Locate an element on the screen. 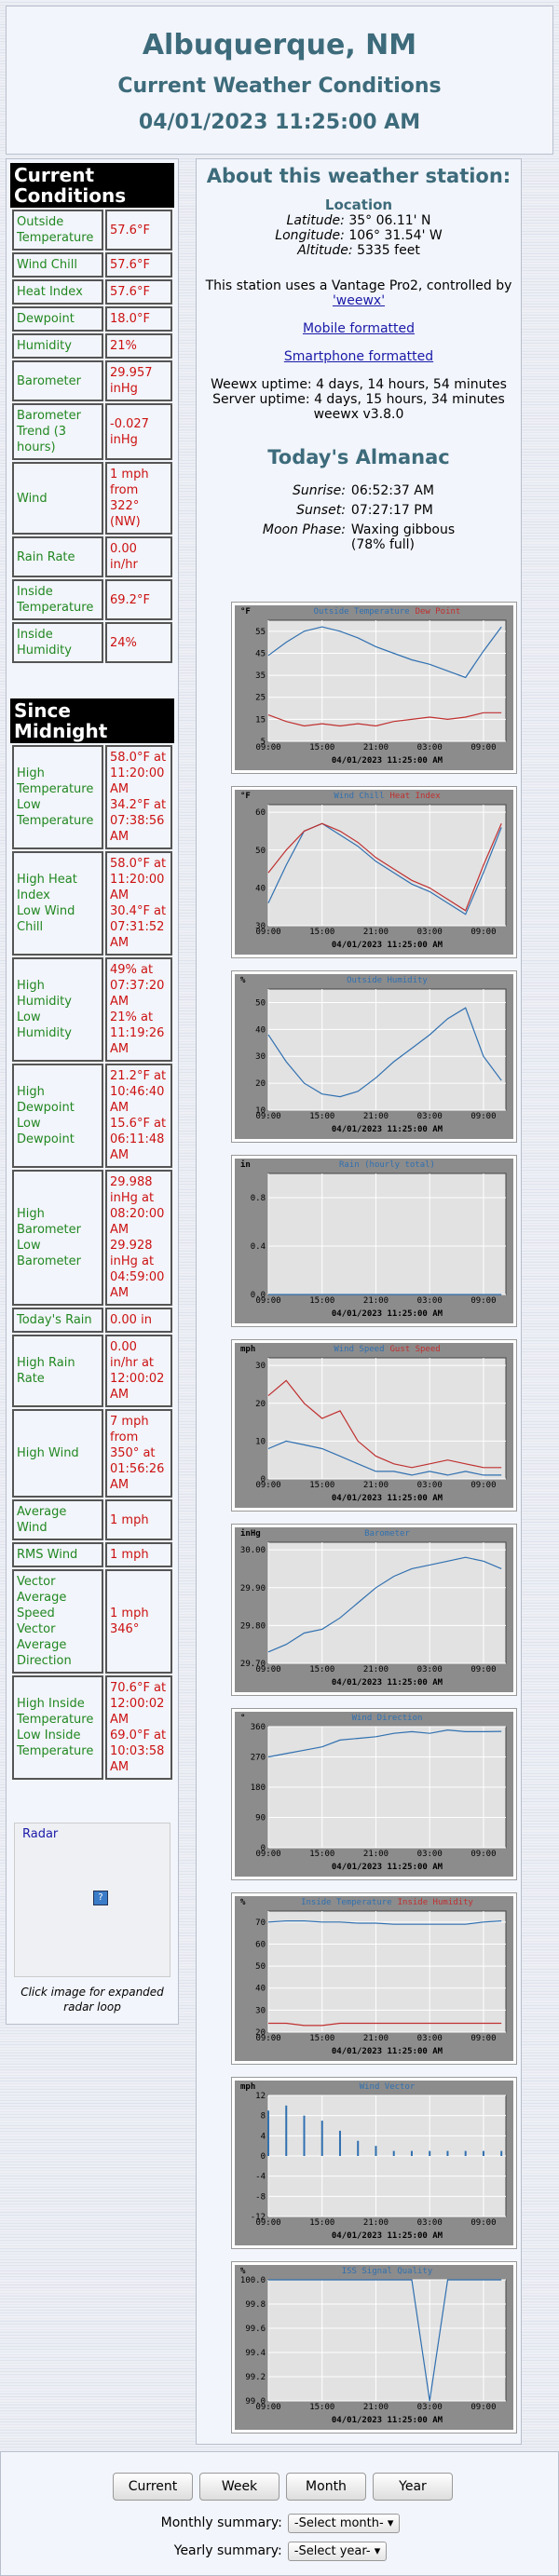  label: High Dewpoint Low Dewpoint is located at coordinates (57, 1116).